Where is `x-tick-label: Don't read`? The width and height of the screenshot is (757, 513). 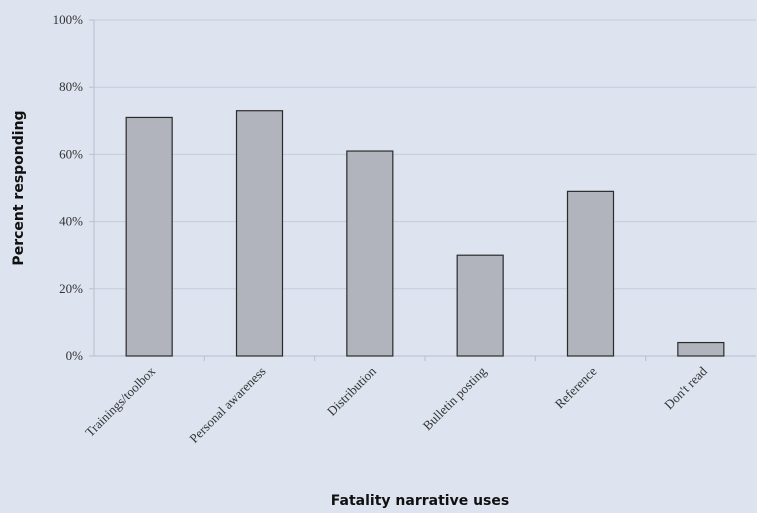
x-tick-label: Don't read is located at coordinates (685, 387).